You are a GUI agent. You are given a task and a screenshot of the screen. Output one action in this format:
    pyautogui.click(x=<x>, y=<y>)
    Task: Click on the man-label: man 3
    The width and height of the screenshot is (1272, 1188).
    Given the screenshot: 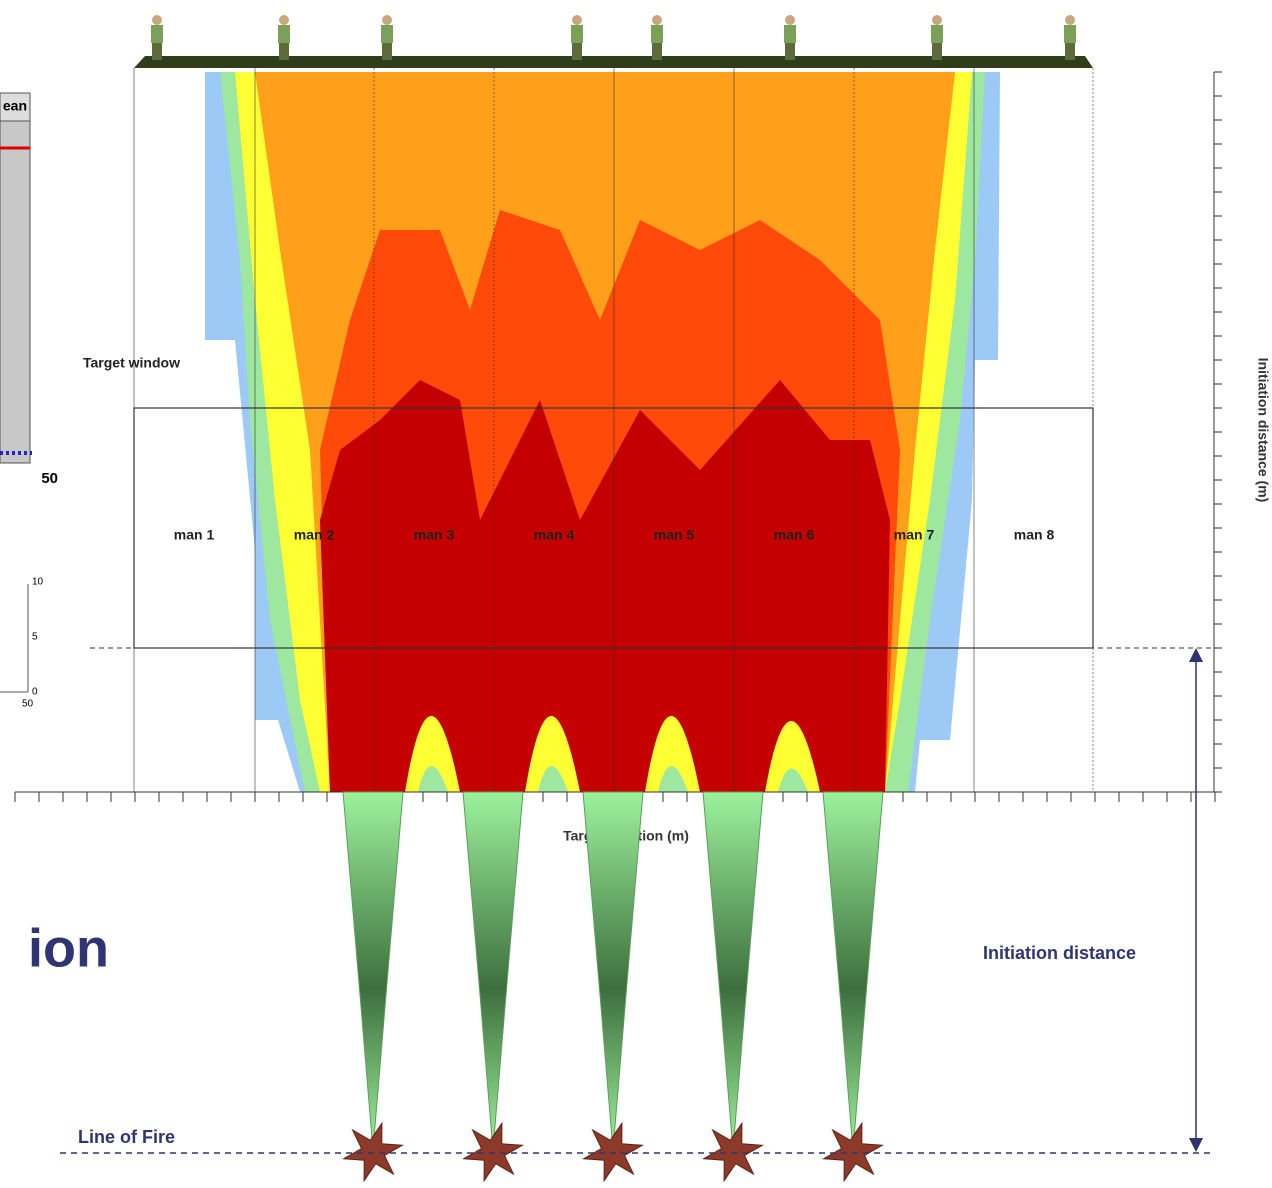 What is the action you would take?
    pyautogui.click(x=434, y=535)
    